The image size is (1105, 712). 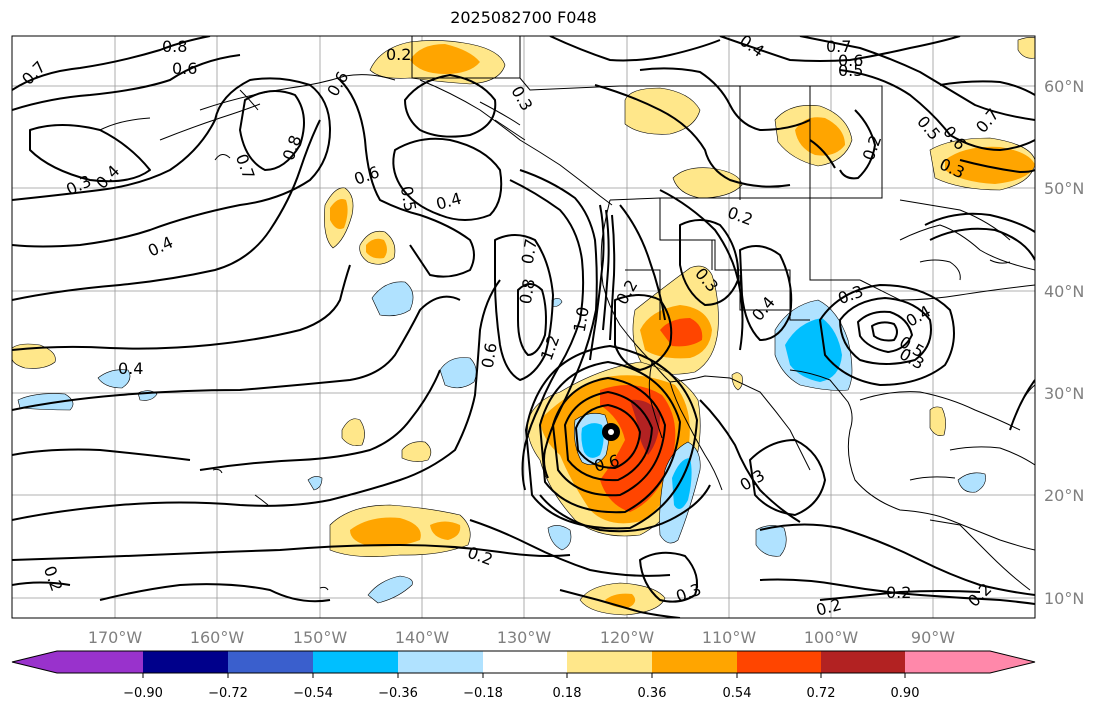 I want to click on lon-label: 150°W, so click(x=320, y=637).